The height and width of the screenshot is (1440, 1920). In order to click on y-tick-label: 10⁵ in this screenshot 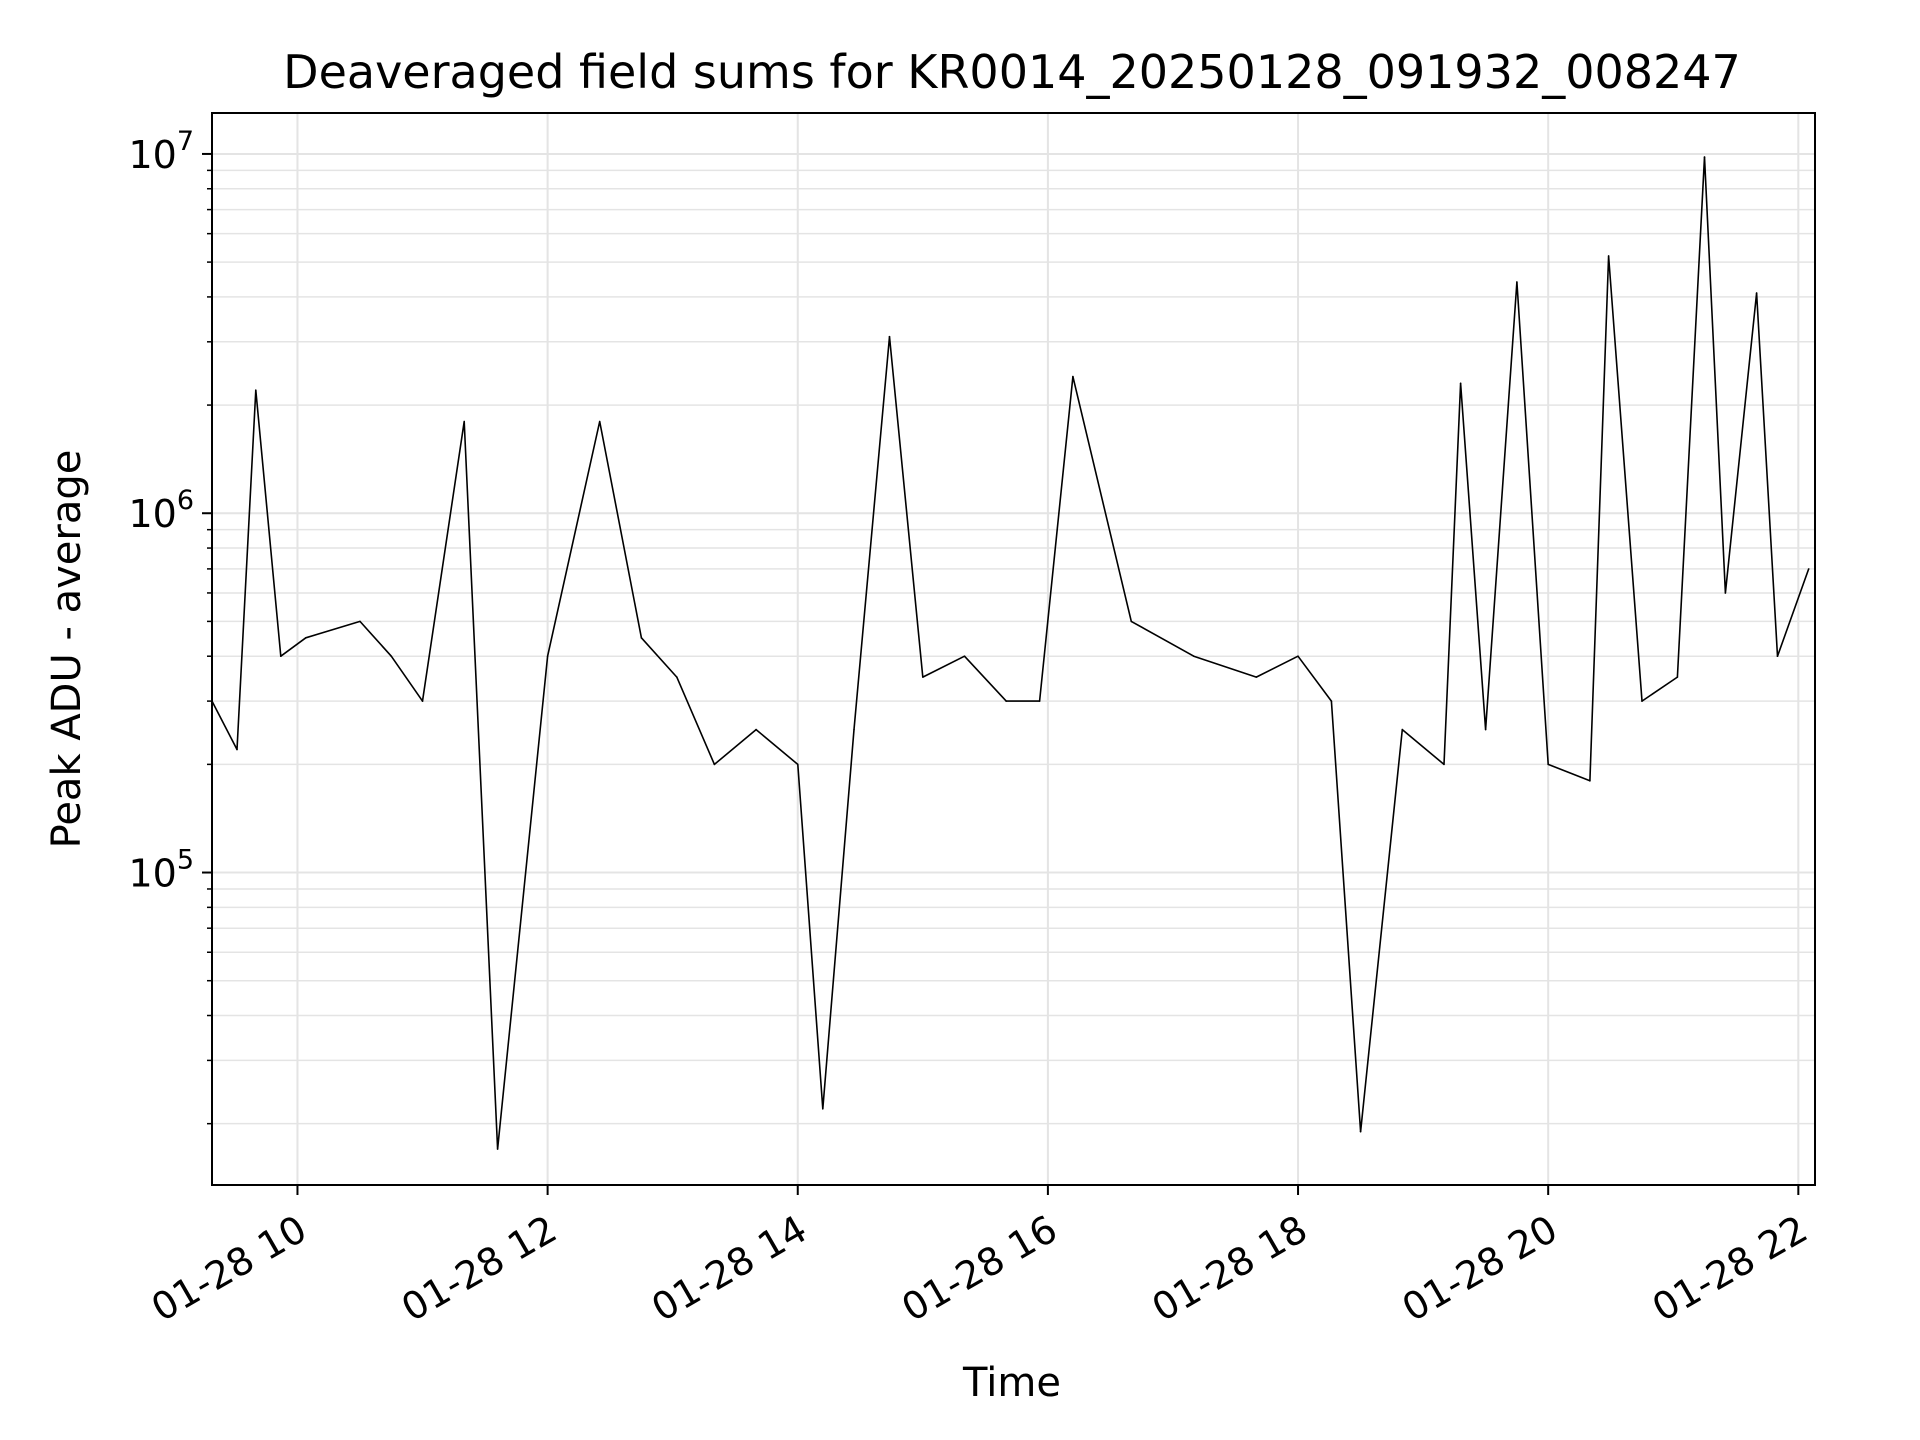, I will do `click(161, 870)`.